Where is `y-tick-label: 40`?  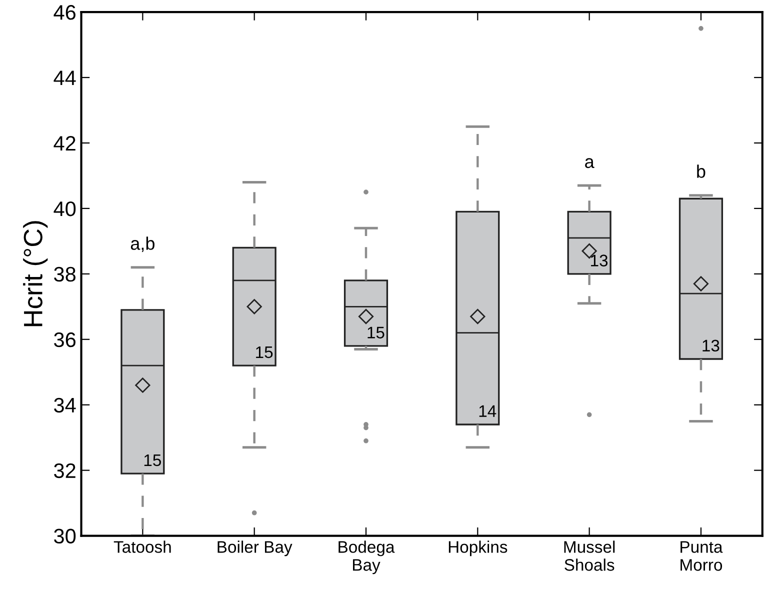
y-tick-label: 40 is located at coordinates (65, 208).